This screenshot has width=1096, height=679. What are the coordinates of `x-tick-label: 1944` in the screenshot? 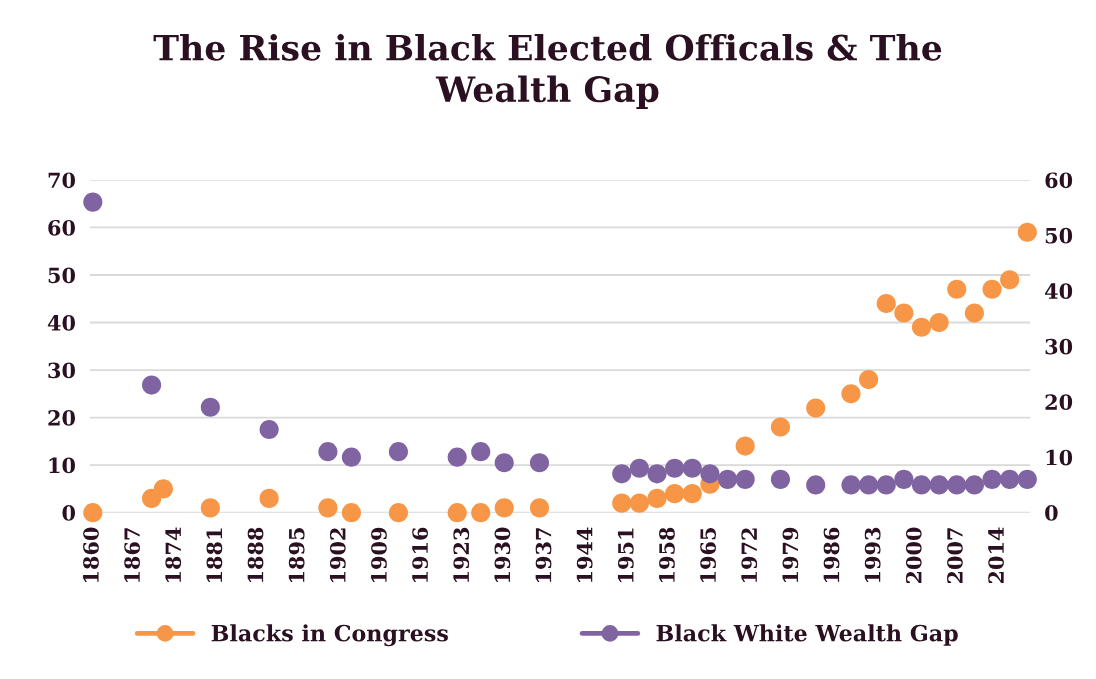 It's located at (584, 554).